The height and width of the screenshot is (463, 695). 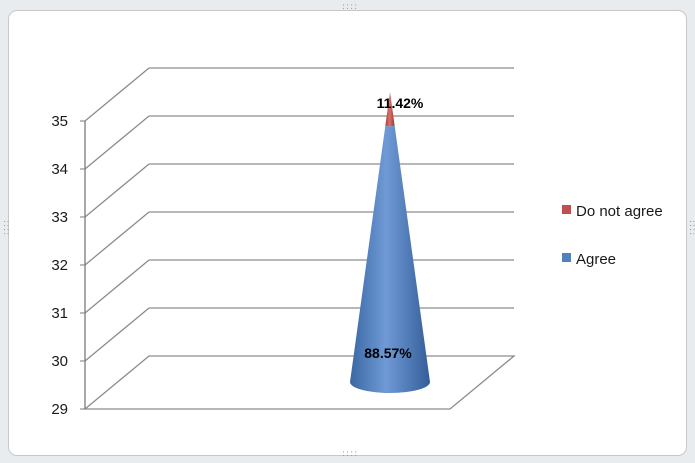 I want to click on legend: Do not agree Agree, so click(x=612, y=235).